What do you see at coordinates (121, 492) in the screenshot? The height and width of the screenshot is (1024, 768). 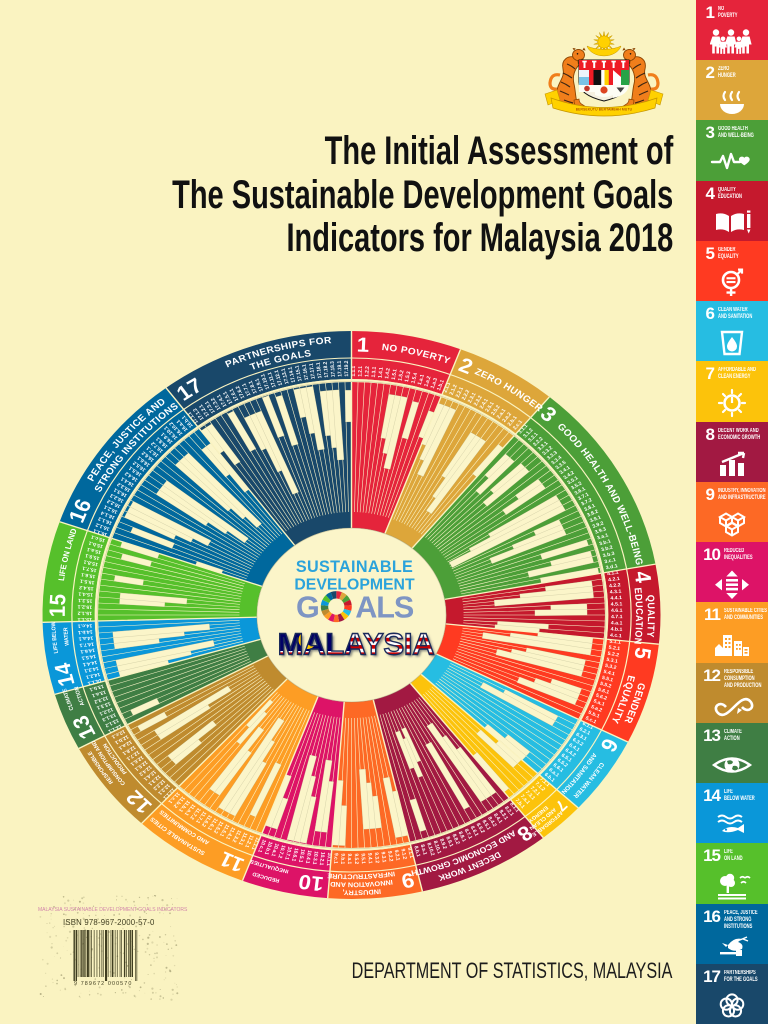 I see `svg-text: 16.3.1` at bounding box center [121, 492].